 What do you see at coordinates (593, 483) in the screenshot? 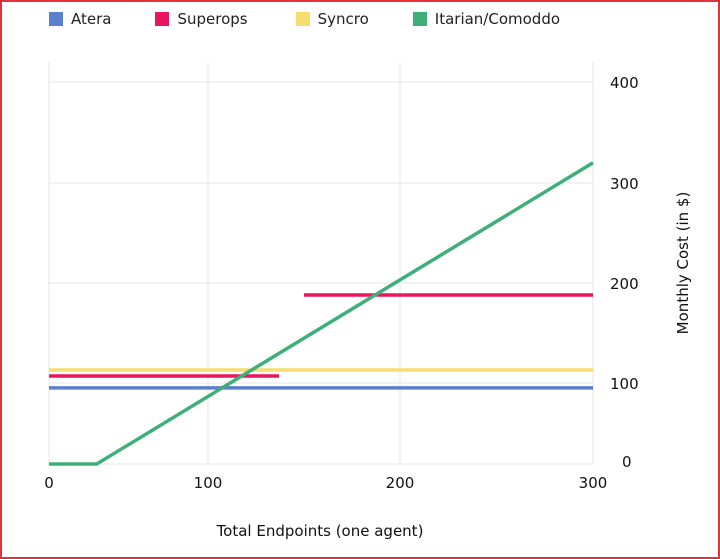
I see `x-tick-label: 300` at bounding box center [593, 483].